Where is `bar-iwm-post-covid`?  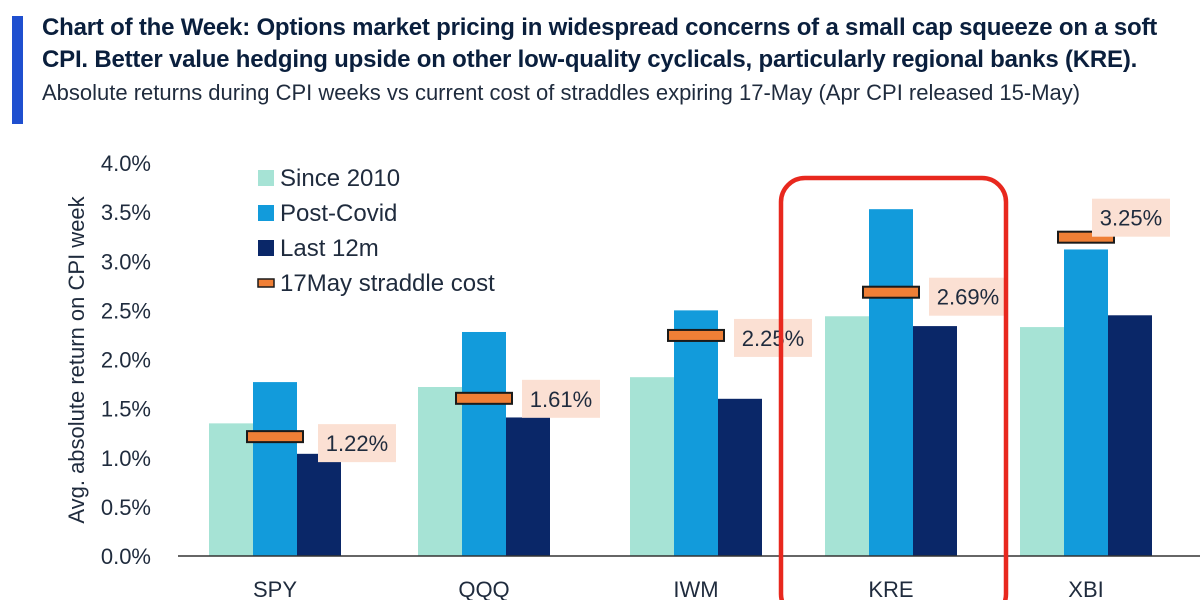 bar-iwm-post-covid is located at coordinates (696, 433).